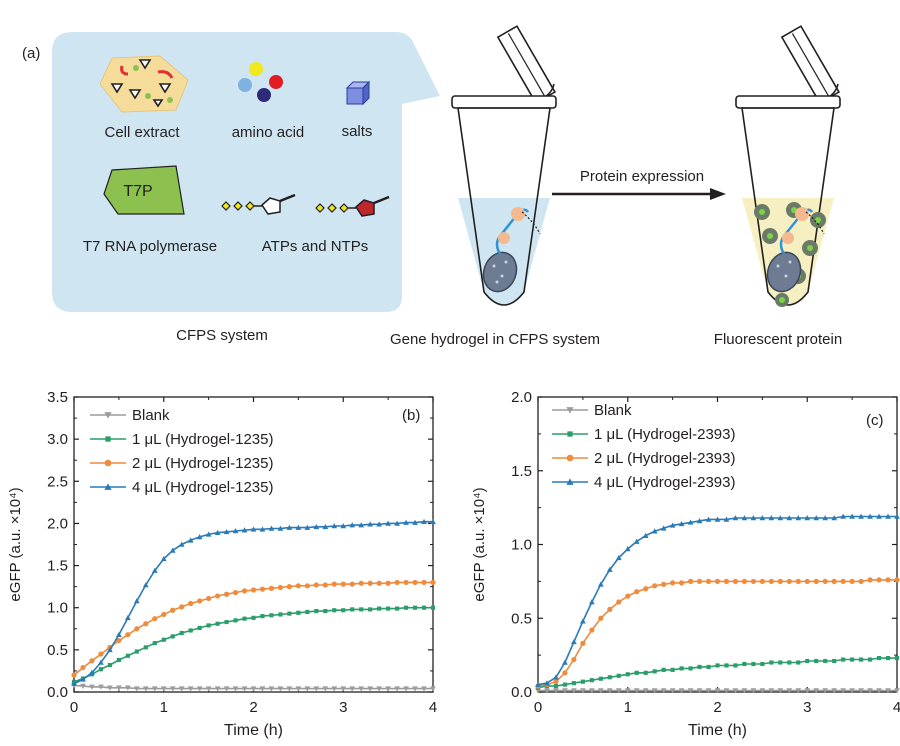  Describe the element at coordinates (807, 707) in the screenshot. I see `x-tick-label: 3` at that location.